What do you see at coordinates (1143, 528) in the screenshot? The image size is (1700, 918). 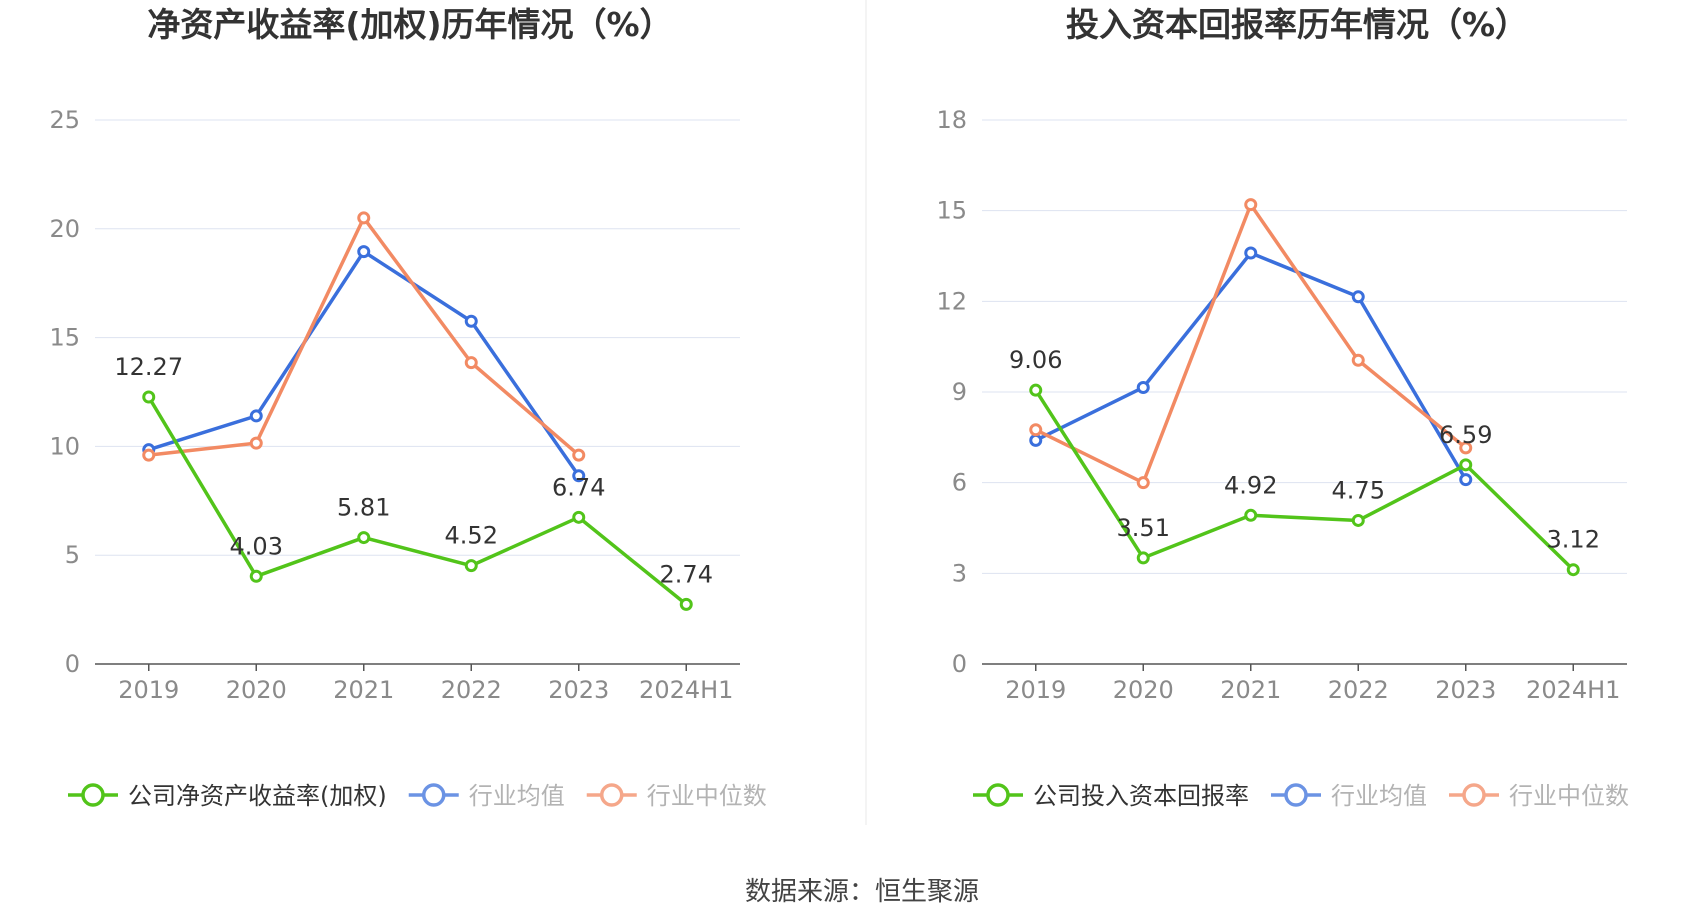 I see `data-label: 3.51` at bounding box center [1143, 528].